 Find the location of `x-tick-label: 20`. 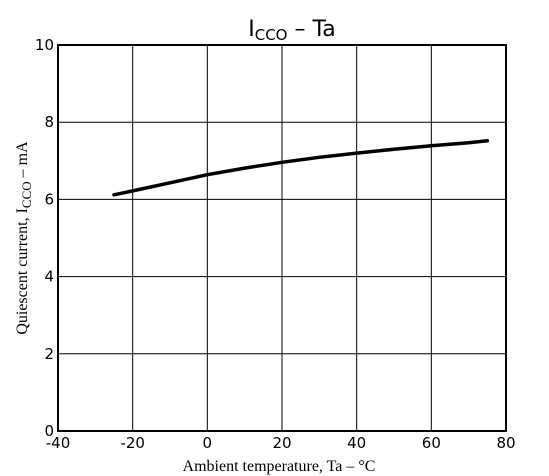

x-tick-label: 20 is located at coordinates (281, 443).